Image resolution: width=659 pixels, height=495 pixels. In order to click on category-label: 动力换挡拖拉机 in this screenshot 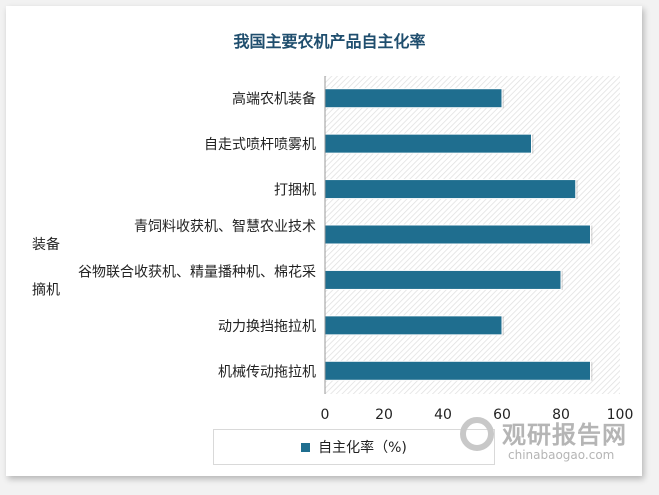, I will do `click(267, 326)`.